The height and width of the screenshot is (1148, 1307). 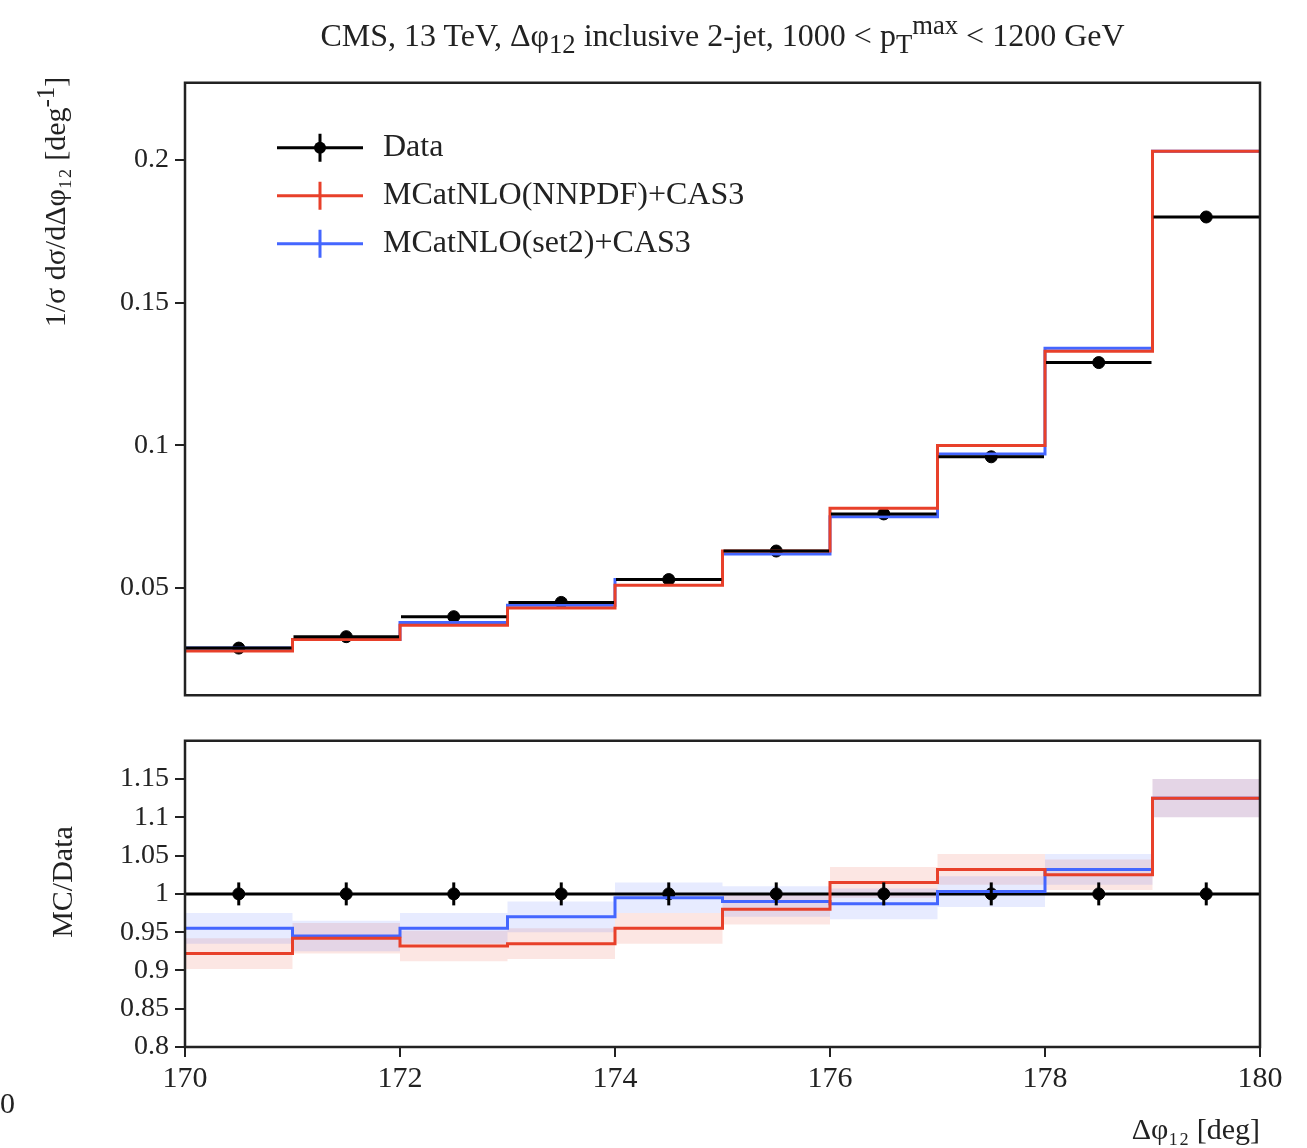 What do you see at coordinates (144, 586) in the screenshot?
I see `y-tick-label: 0.05` at bounding box center [144, 586].